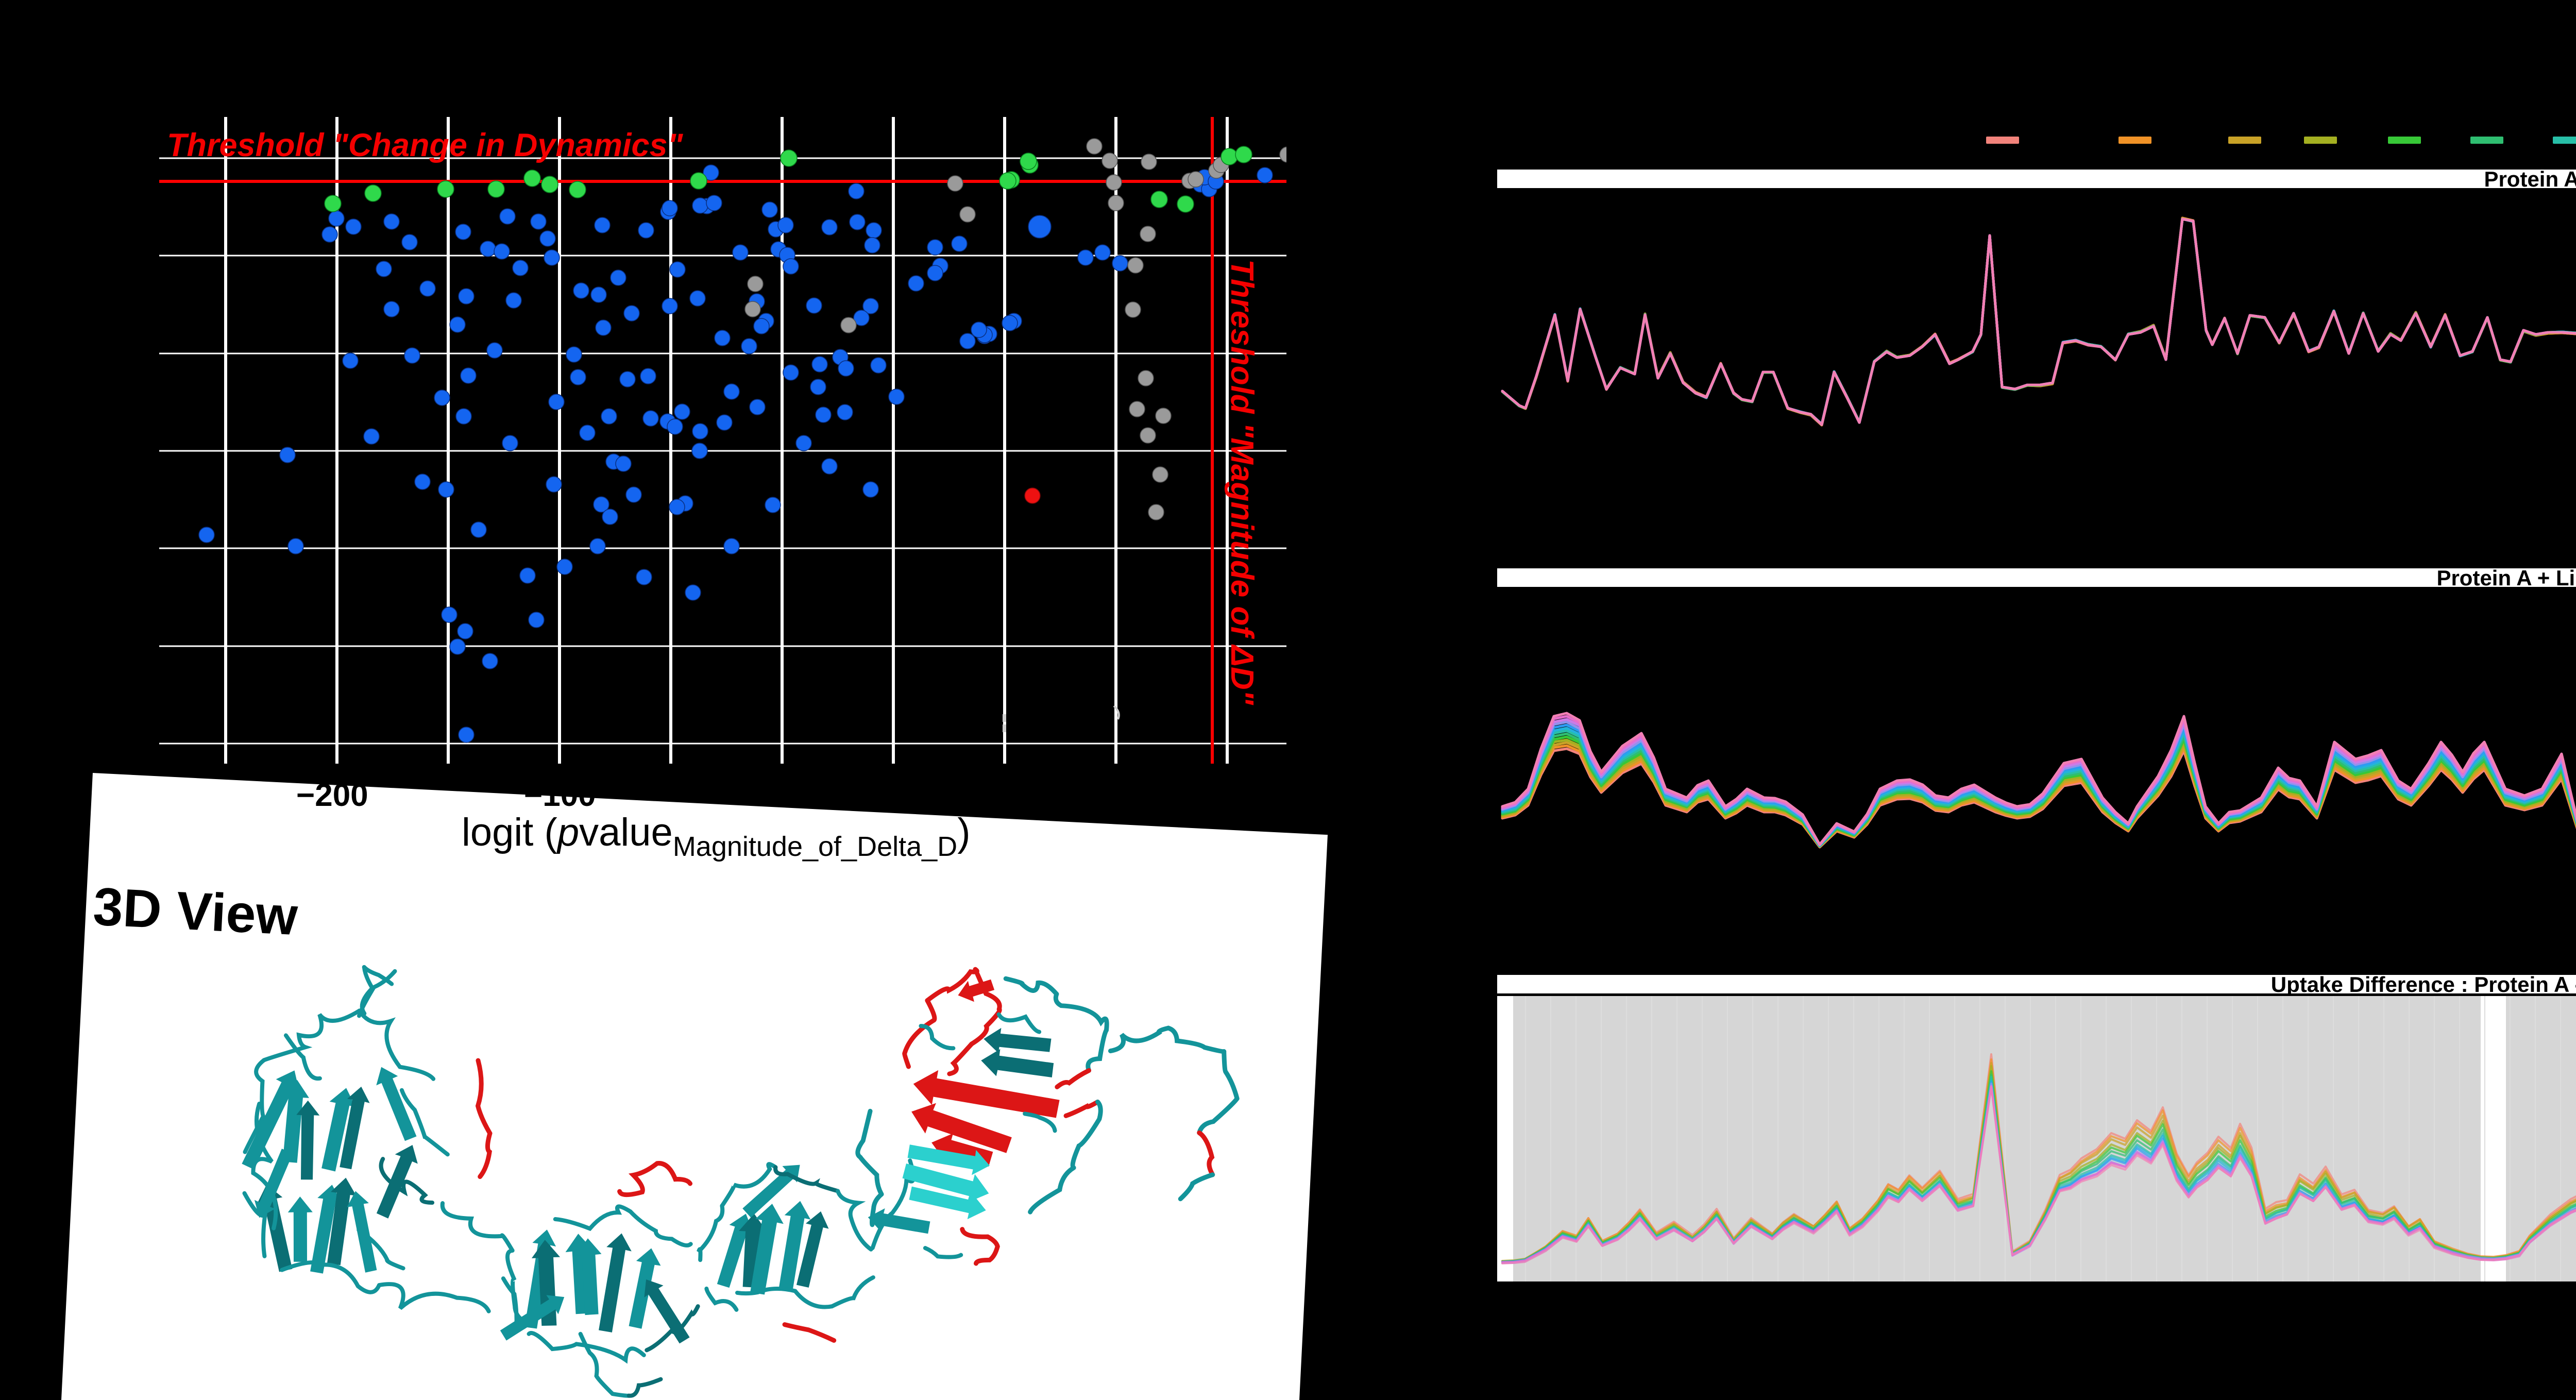 The image size is (2576, 1400). Describe the element at coordinates (425, 145) in the screenshot. I see `svg-text: Threshold "Change in Dynamics"` at that location.